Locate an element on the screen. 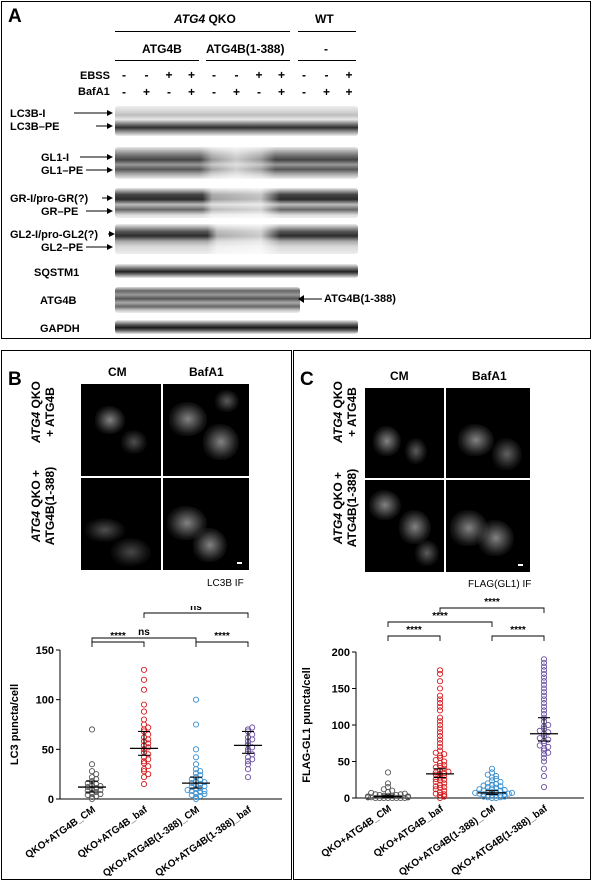 The image size is (592, 882). chart-b-ytick-label-3: 150 is located at coordinates (45, 651).